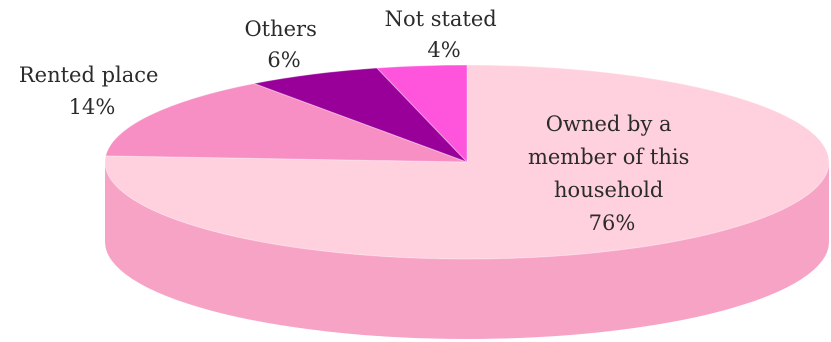 The height and width of the screenshot is (342, 831). Describe the element at coordinates (441, 19) in the screenshot. I see `label-not-stated-line1: Not stated` at that location.